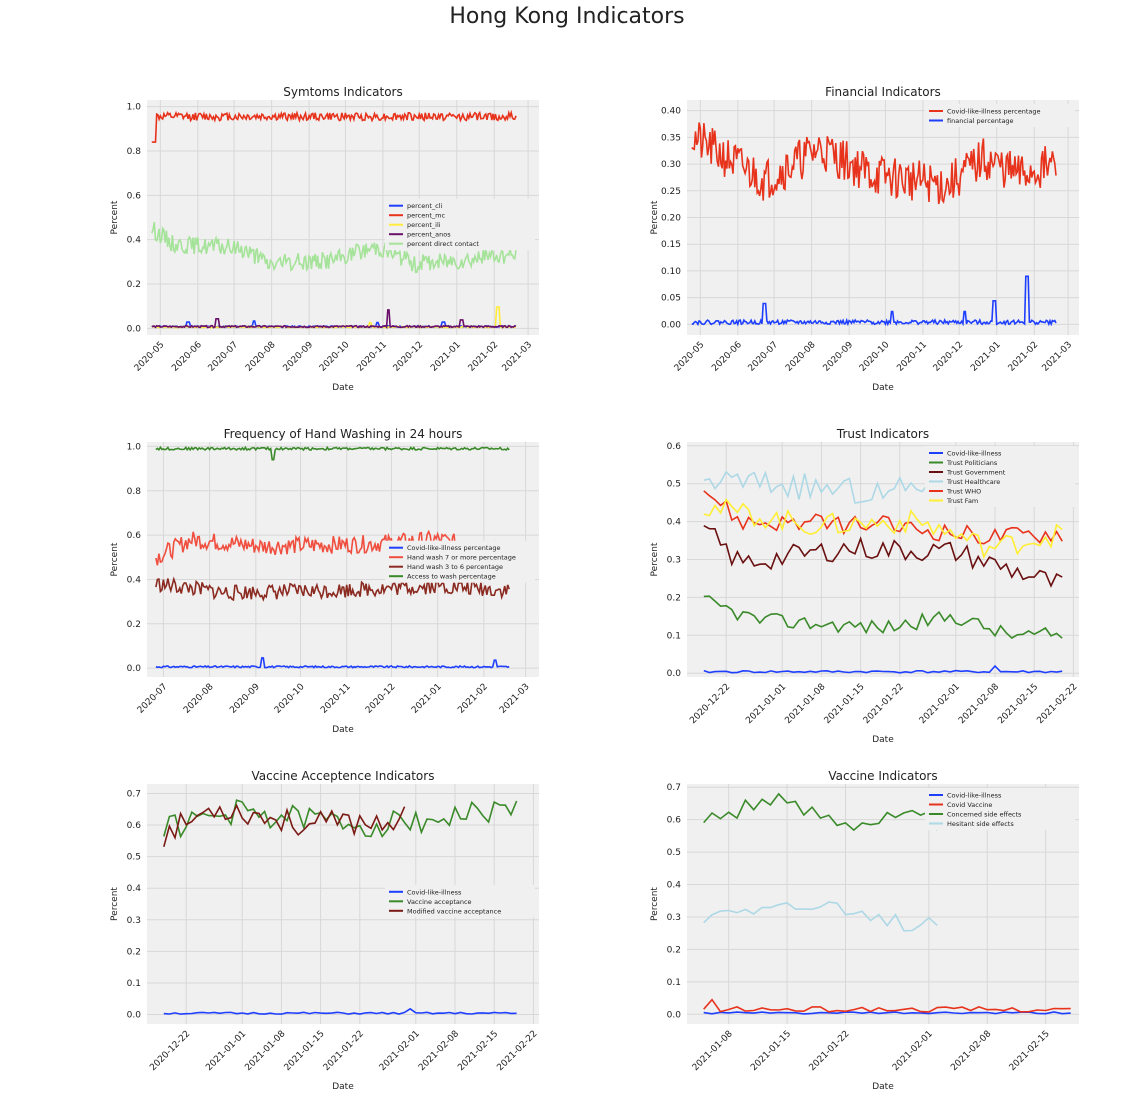  I want to click on x-tick-label: 2020-12-22, so click(170, 1051).